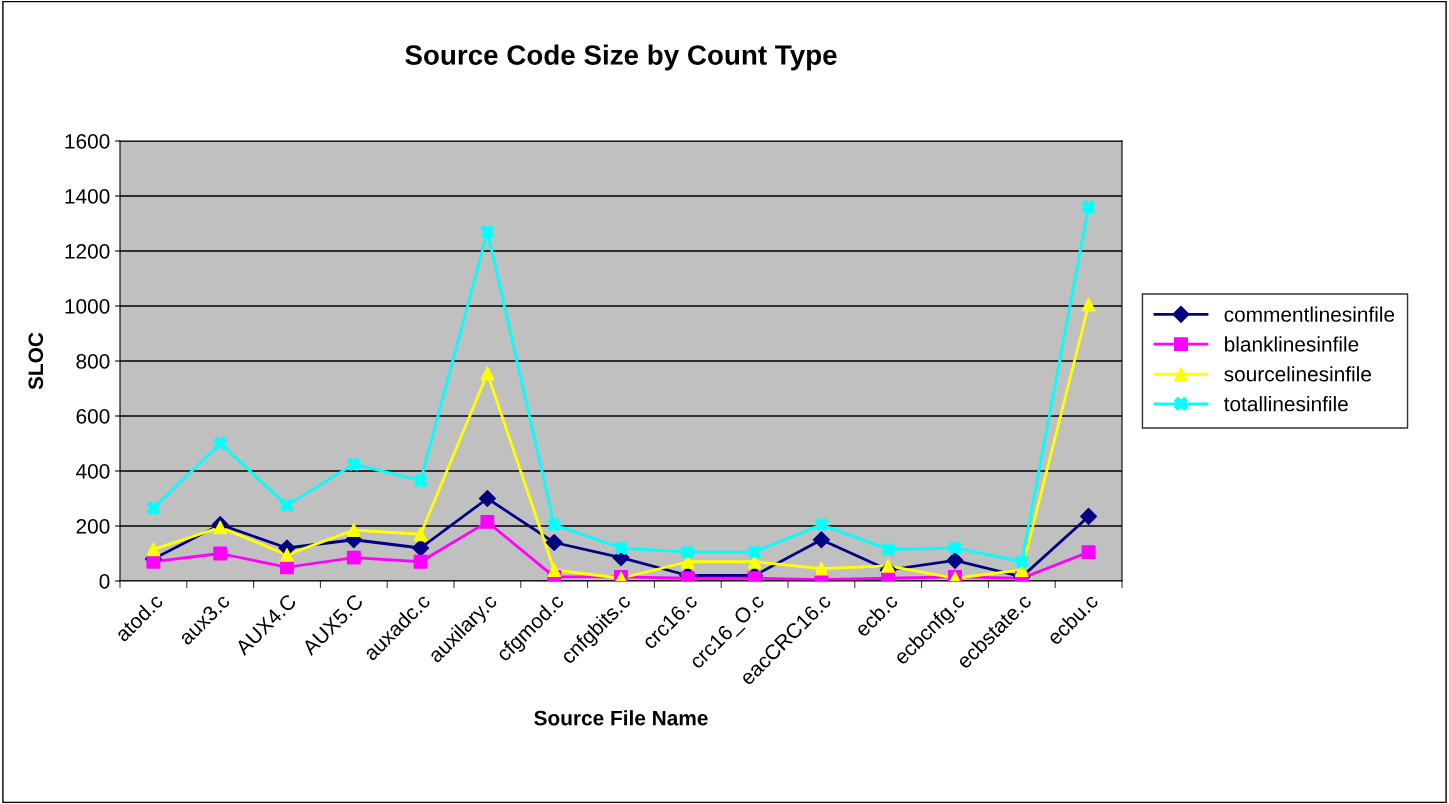 The height and width of the screenshot is (804, 1449). Describe the element at coordinates (621, 718) in the screenshot. I see `x-axis-title: Source File Name` at that location.